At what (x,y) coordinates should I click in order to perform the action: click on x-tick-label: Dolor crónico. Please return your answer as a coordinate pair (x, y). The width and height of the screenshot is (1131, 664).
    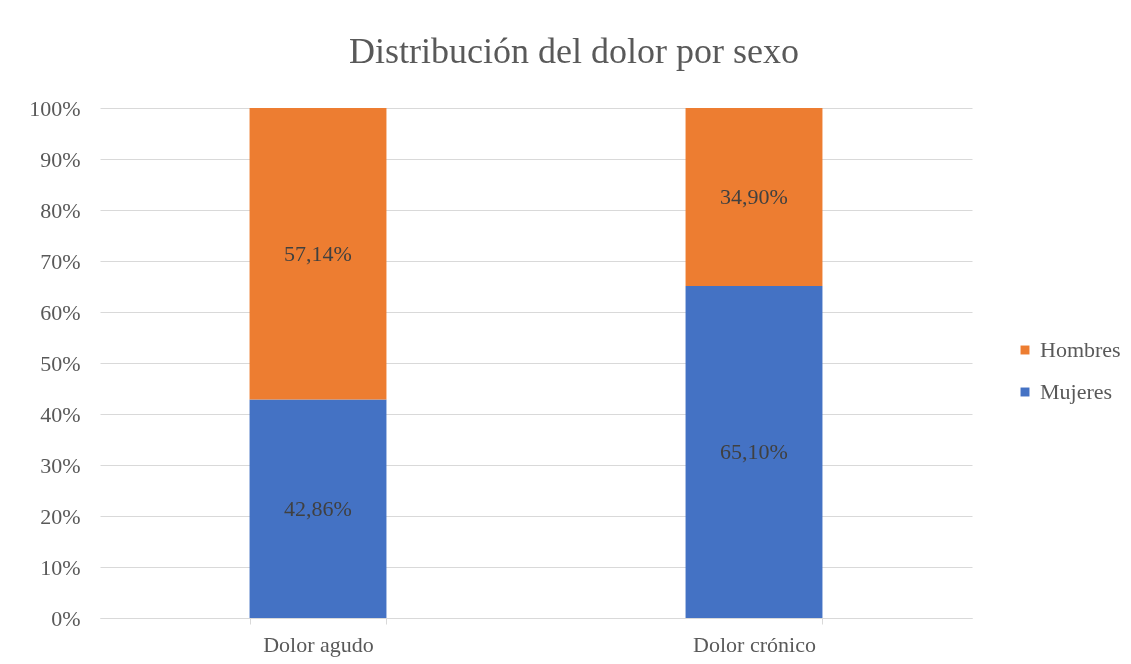
    Looking at the image, I should click on (754, 644).